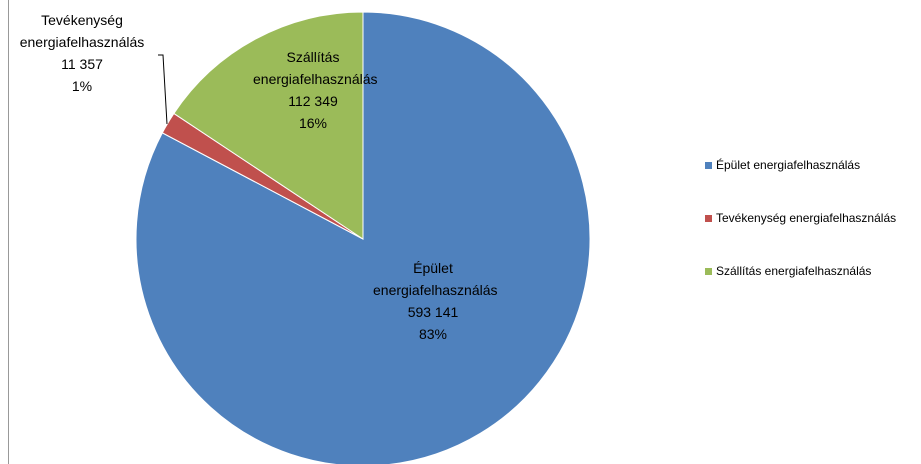 The height and width of the screenshot is (464, 921). I want to click on data-label-percent: 1%, so click(82, 86).